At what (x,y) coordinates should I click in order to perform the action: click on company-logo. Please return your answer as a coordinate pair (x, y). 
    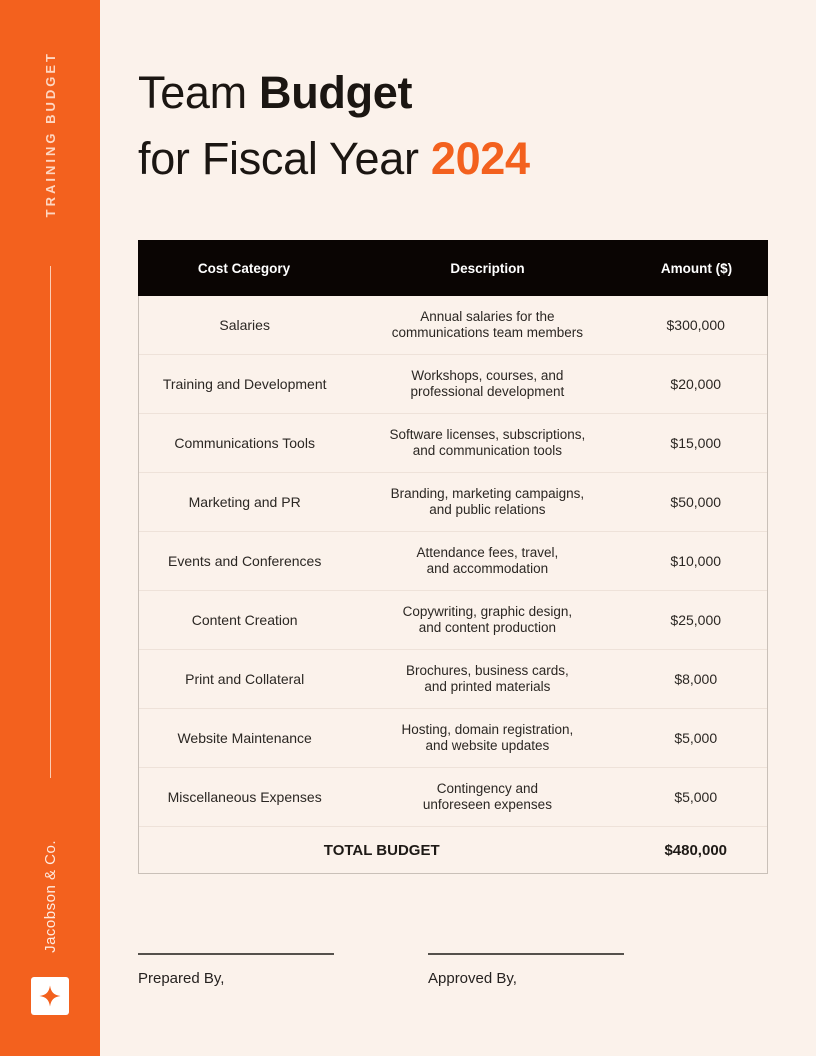
    Looking at the image, I should click on (50, 996).